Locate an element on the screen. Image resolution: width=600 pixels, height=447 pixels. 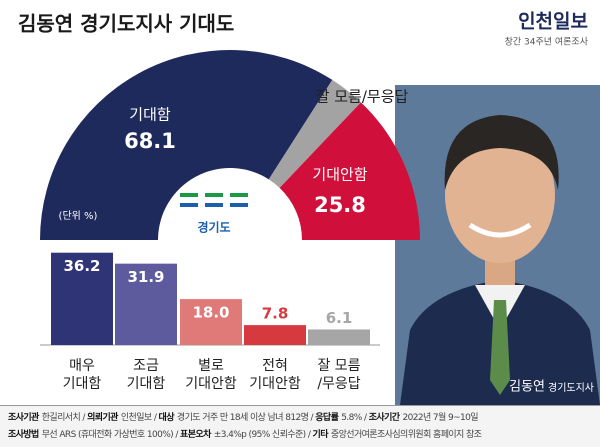
footer-text: 2022년 7월 9~10일 is located at coordinates (440, 418).